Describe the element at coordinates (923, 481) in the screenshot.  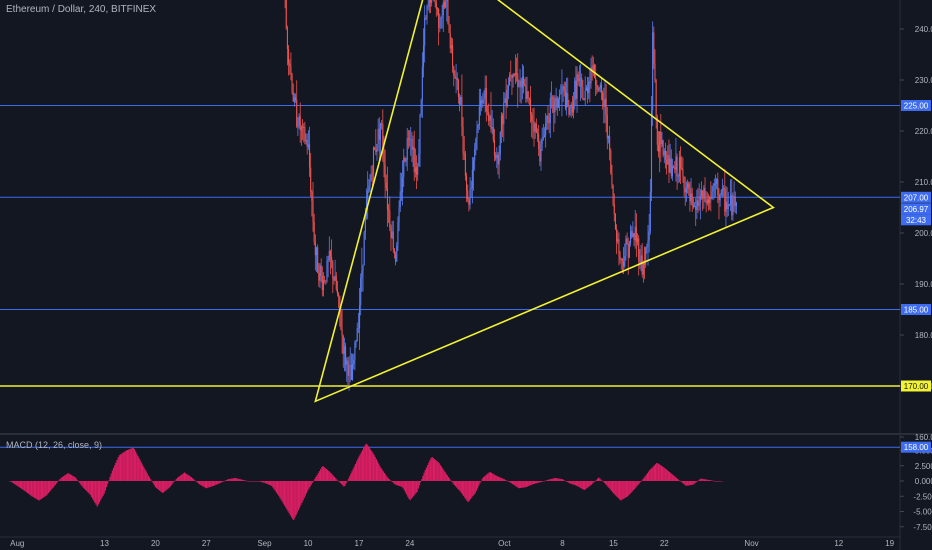
I see `macd-tick-label: 0.0000` at that location.